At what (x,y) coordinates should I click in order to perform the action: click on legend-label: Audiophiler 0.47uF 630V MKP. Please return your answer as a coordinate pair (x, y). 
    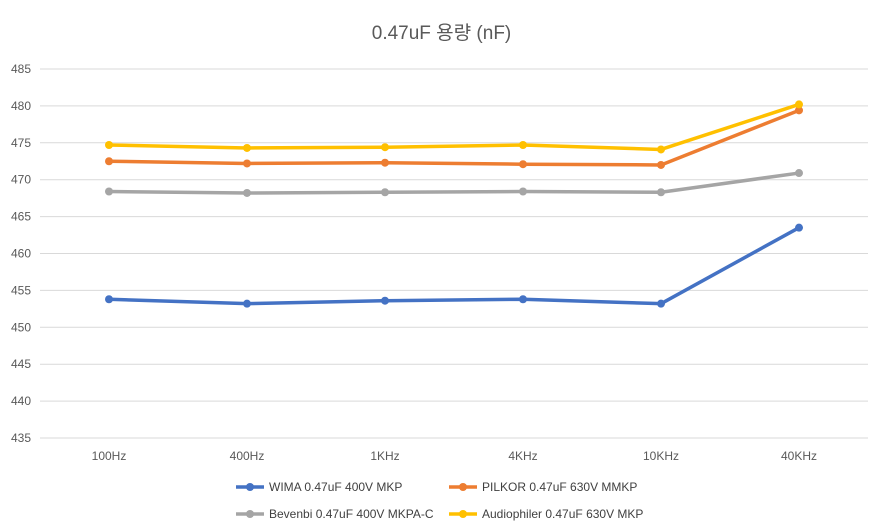
    Looking at the image, I should click on (562, 514).